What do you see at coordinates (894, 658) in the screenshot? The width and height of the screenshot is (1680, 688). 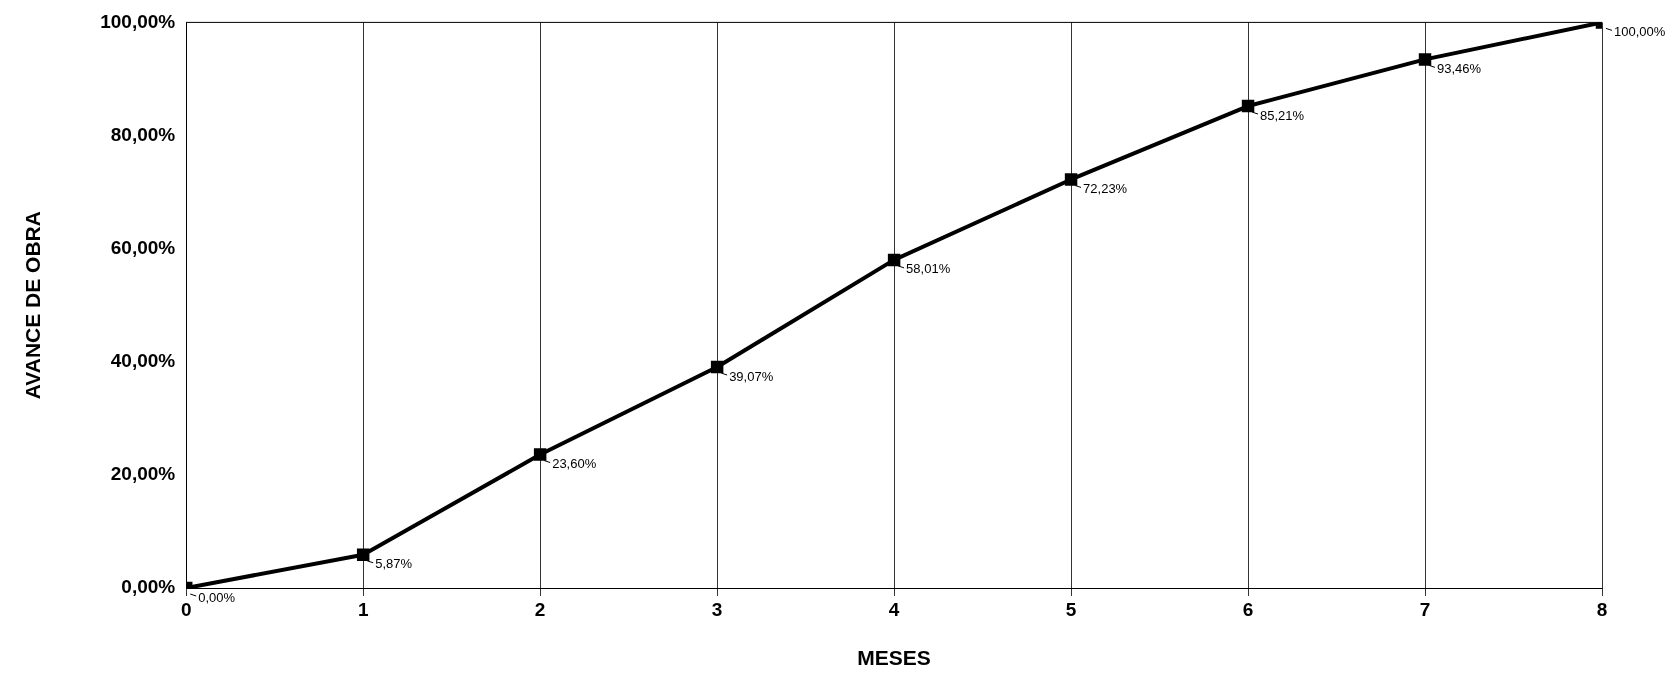 I see `x-axis-title: MESES` at bounding box center [894, 658].